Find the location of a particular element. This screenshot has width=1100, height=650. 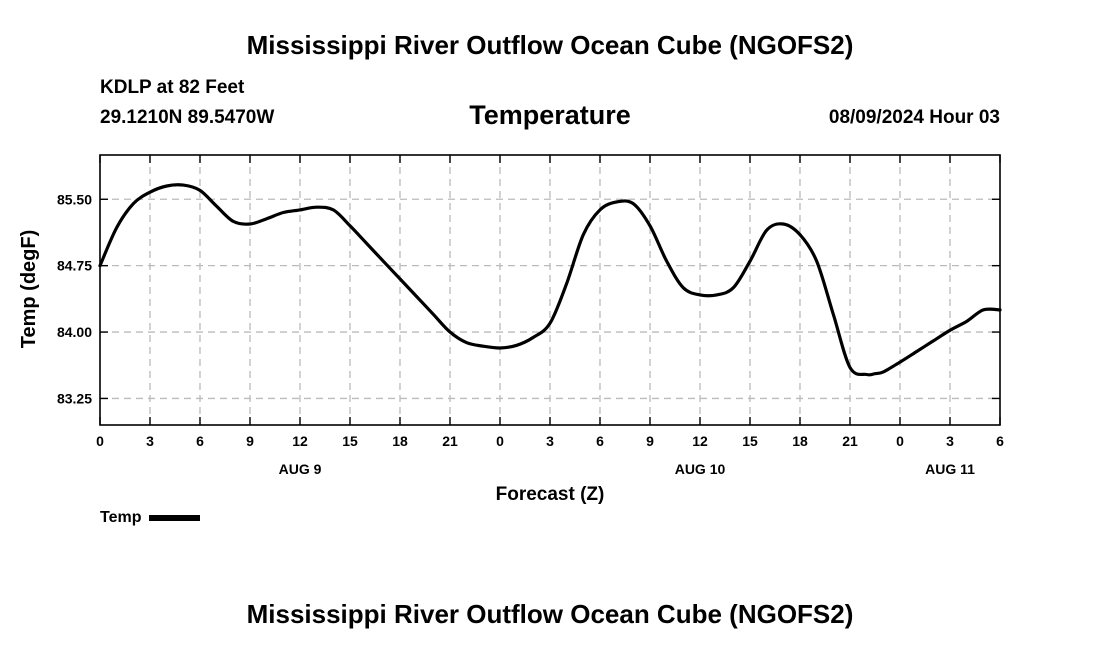

legend-label-temp: Temp is located at coordinates (121, 517).